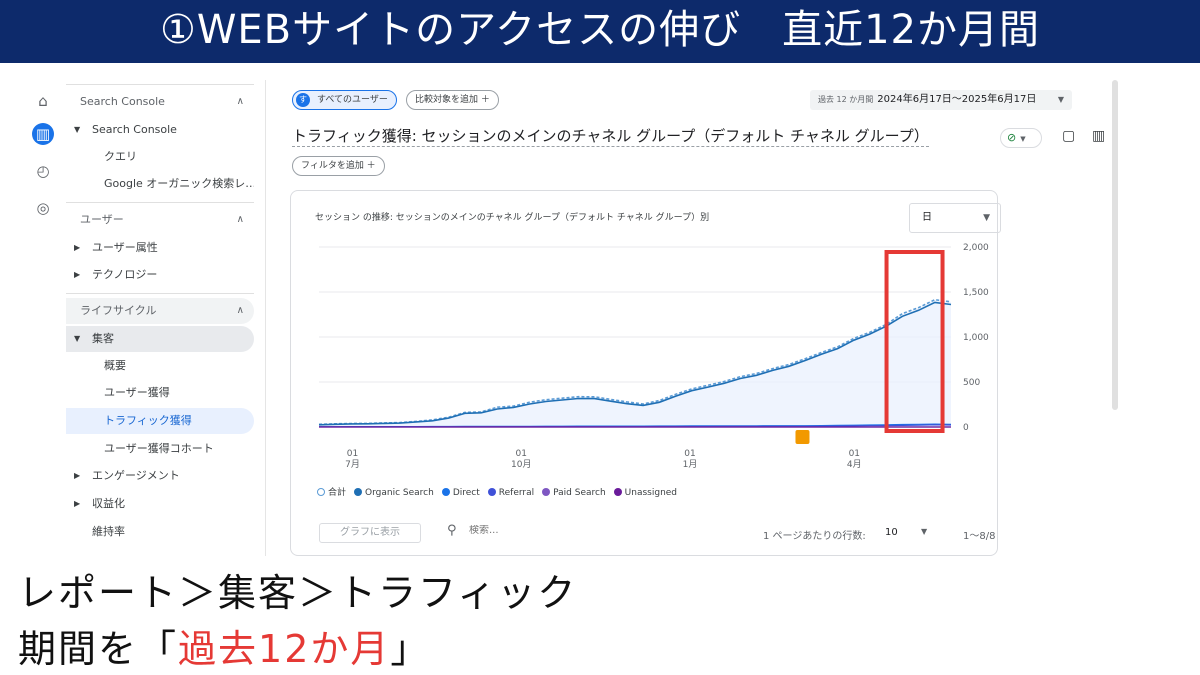 The width and height of the screenshot is (1200, 675). I want to click on date-range-label: 過去 12 か月間, so click(846, 99).